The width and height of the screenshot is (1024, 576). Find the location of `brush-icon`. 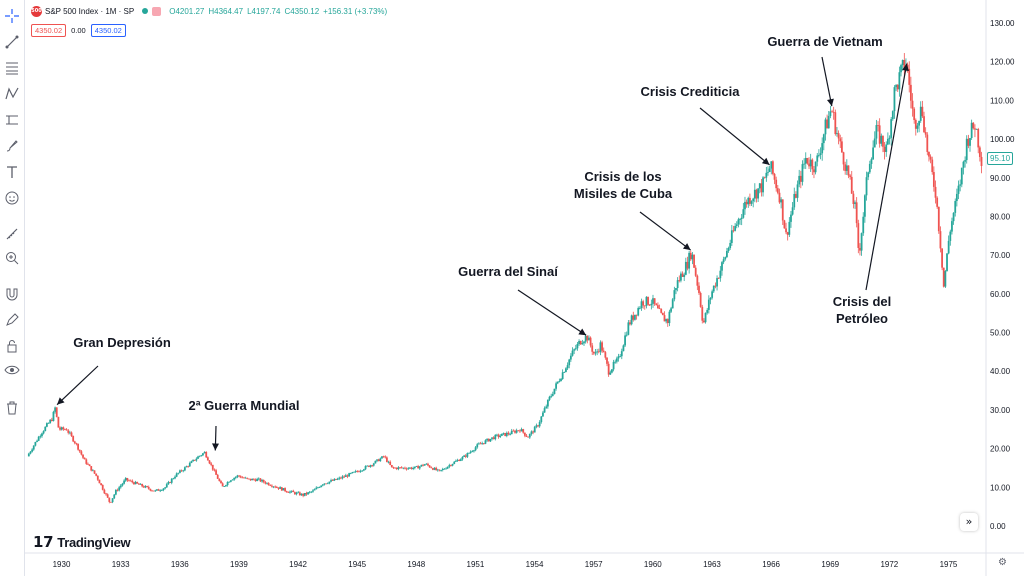

brush-icon is located at coordinates (12, 147).